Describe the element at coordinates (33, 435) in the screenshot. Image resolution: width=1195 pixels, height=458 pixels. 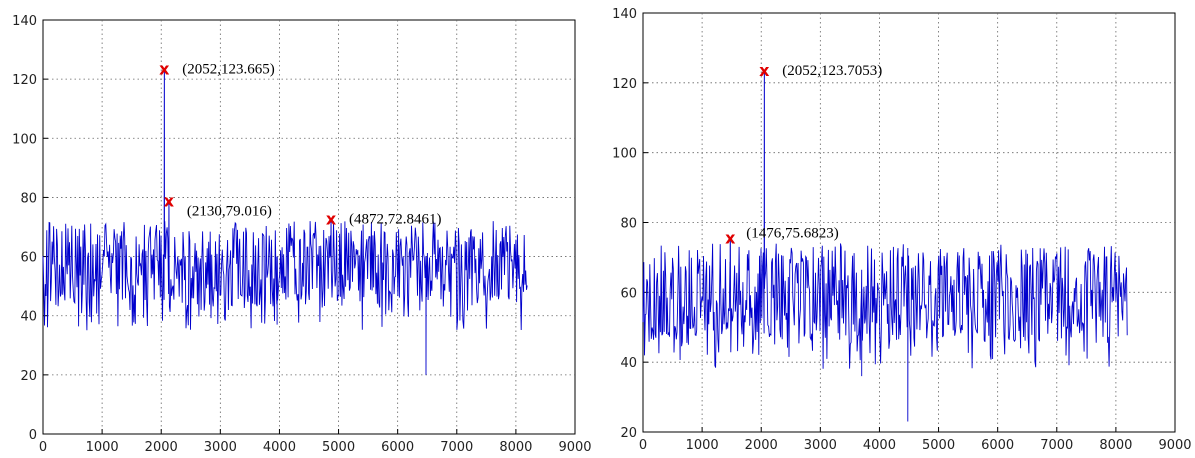
I see `y-tick-label: 0` at that location.